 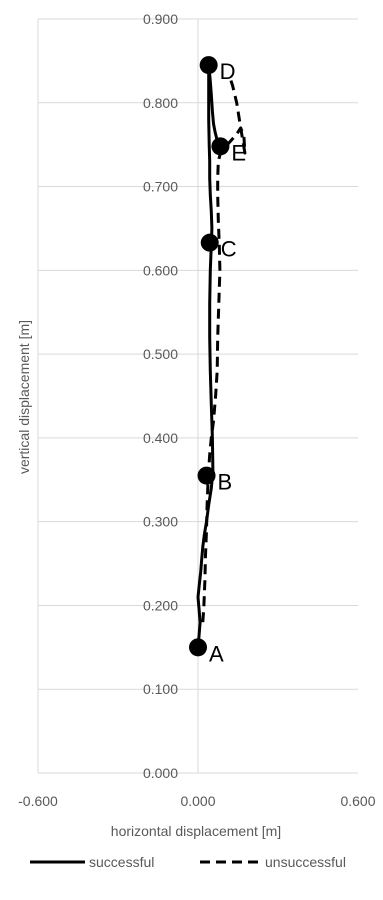 I want to click on y-tick-label: 0.000, so click(x=160, y=773).